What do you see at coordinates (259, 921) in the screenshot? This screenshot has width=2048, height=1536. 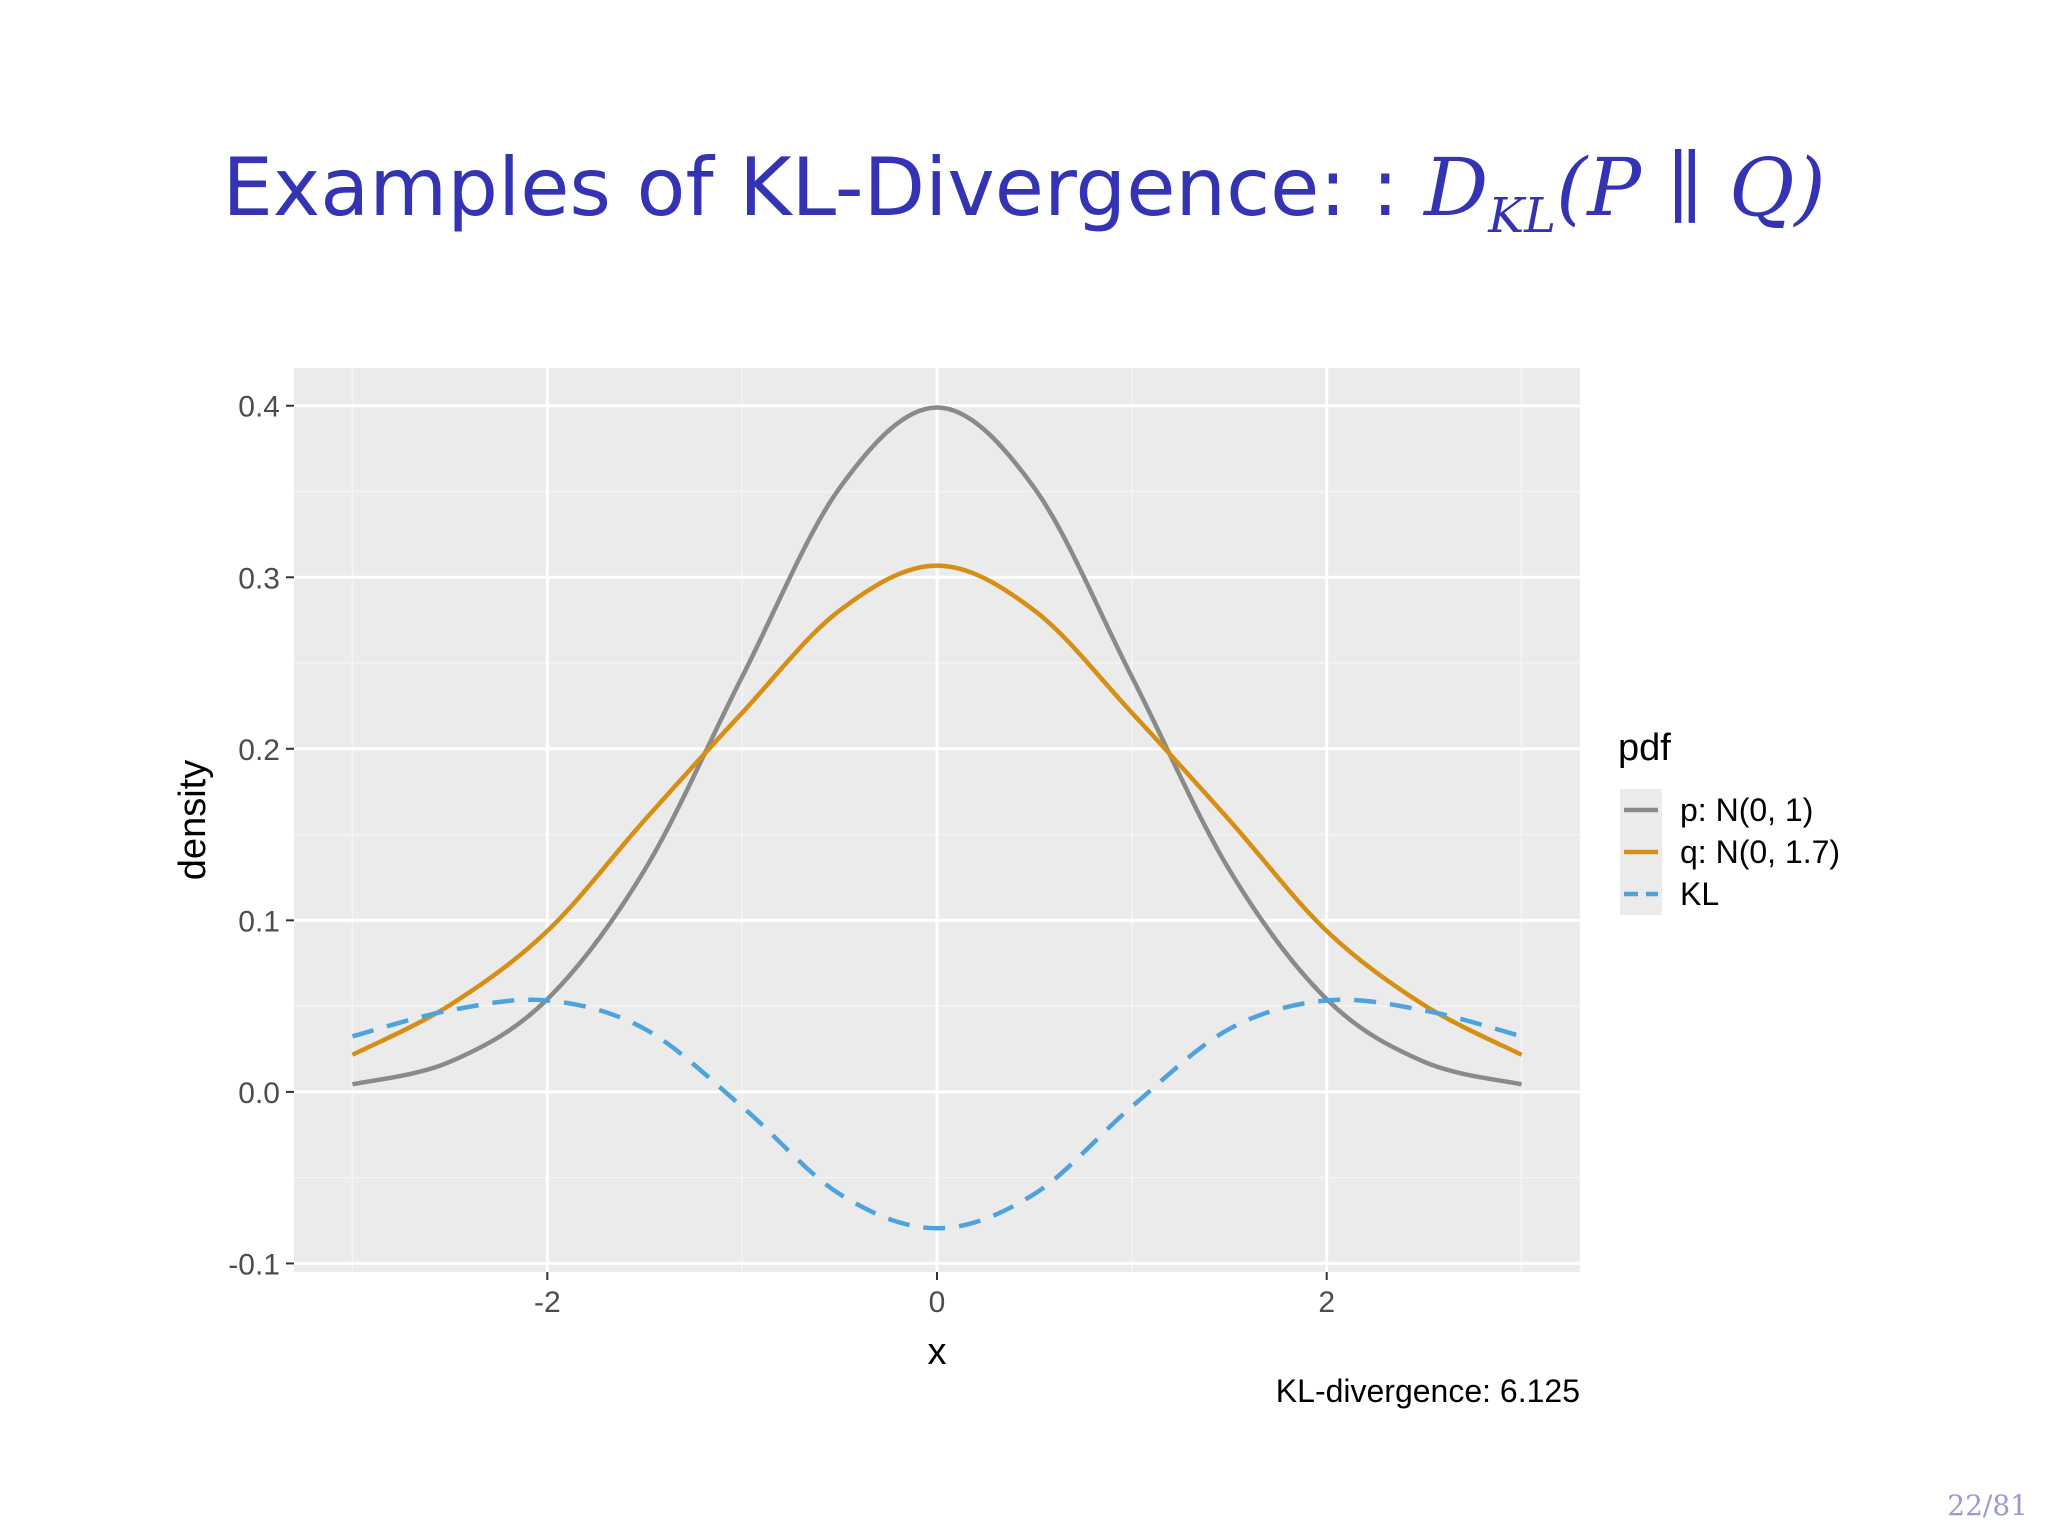 I see `y-tick-label: 0.1` at bounding box center [259, 921].